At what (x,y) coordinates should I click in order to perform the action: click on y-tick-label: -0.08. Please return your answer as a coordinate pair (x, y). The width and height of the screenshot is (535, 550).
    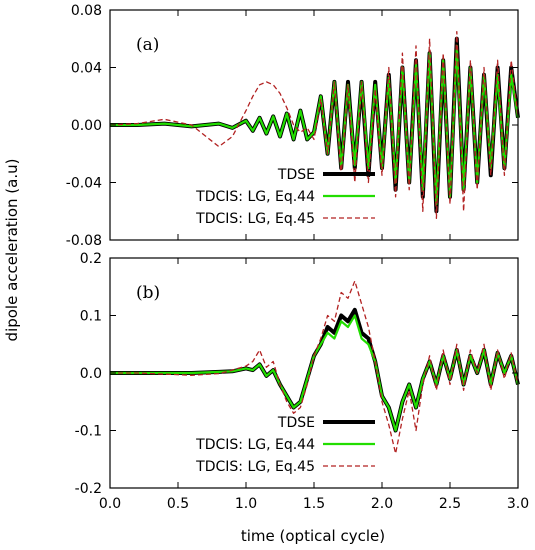
    Looking at the image, I should click on (84, 241).